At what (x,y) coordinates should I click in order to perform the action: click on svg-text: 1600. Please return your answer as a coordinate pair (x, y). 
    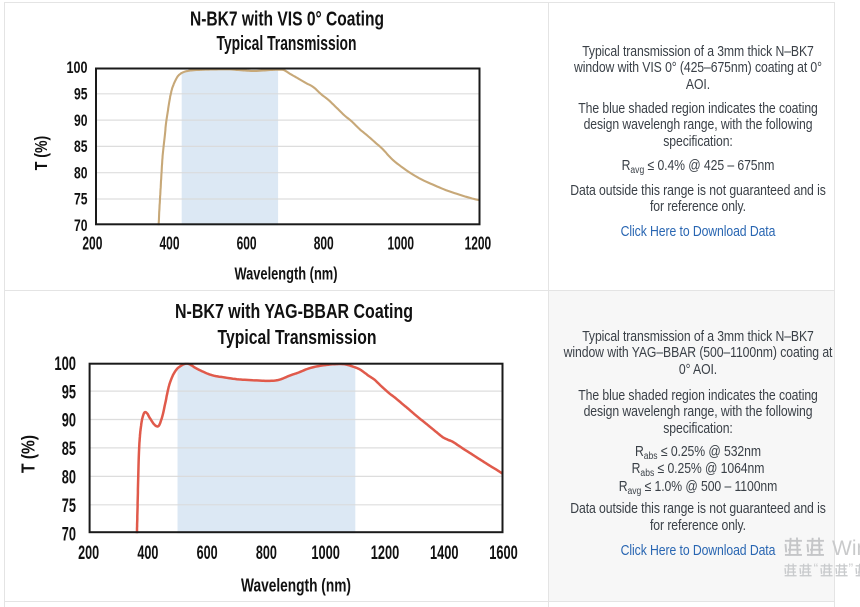
    Looking at the image, I should click on (503, 553).